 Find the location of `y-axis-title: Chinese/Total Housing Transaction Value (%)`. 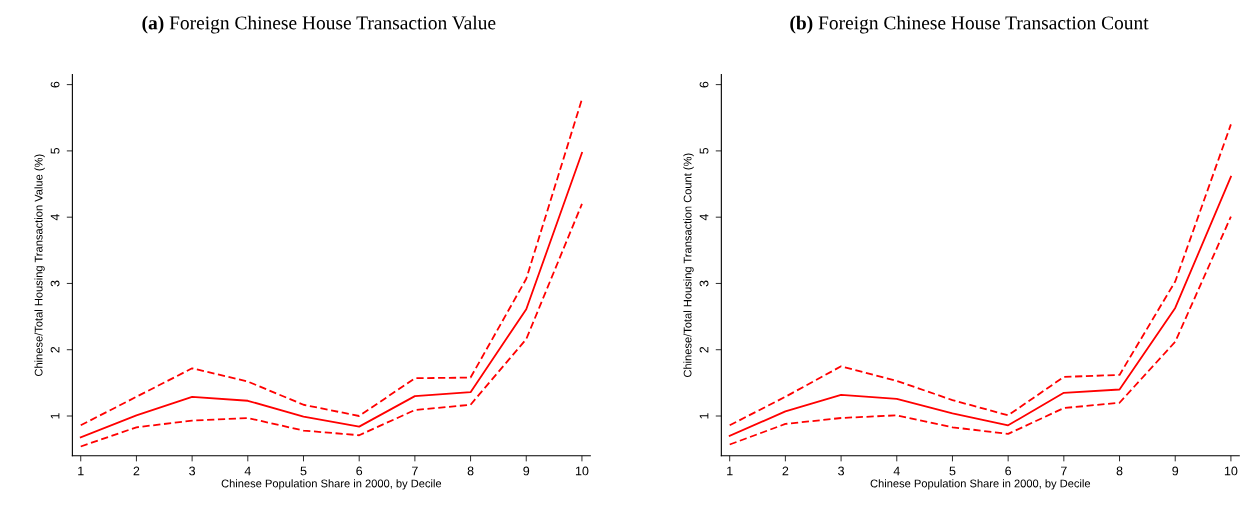

y-axis-title: Chinese/Total Housing Transaction Value (%) is located at coordinates (39, 265).